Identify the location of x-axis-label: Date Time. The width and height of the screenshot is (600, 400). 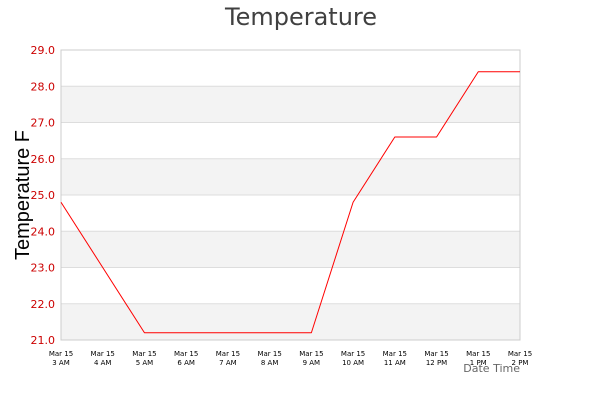
(491, 368).